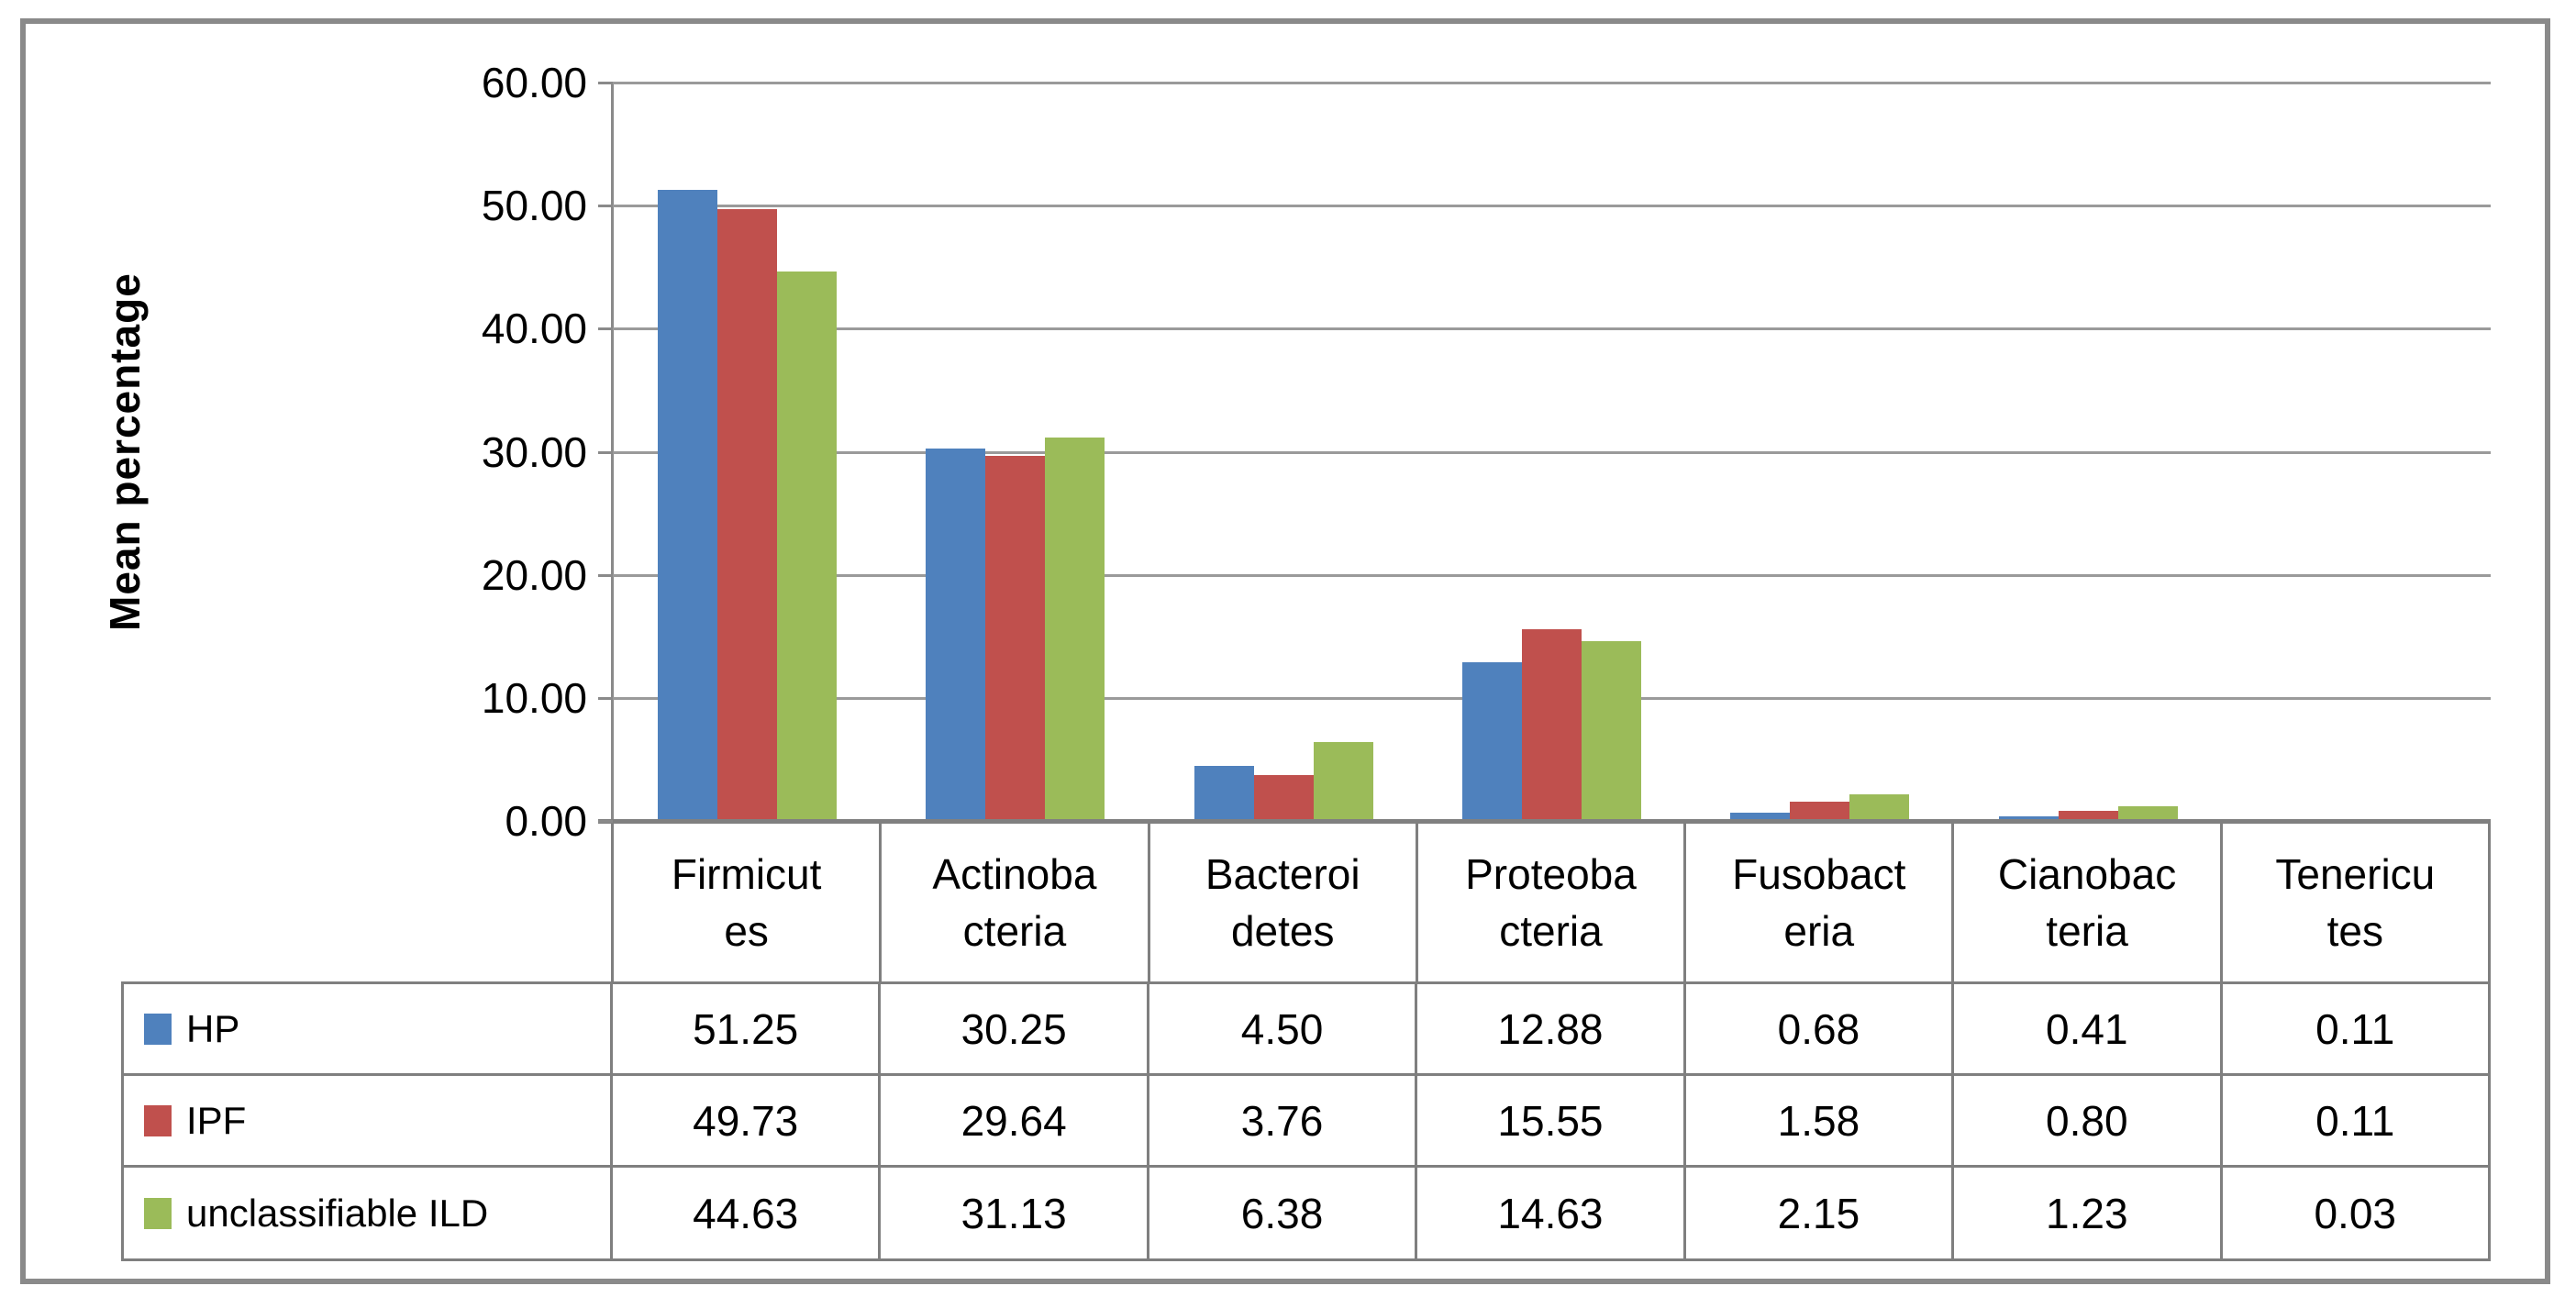  I want to click on legend-color-key-unclassifiable-ILD, so click(158, 1213).